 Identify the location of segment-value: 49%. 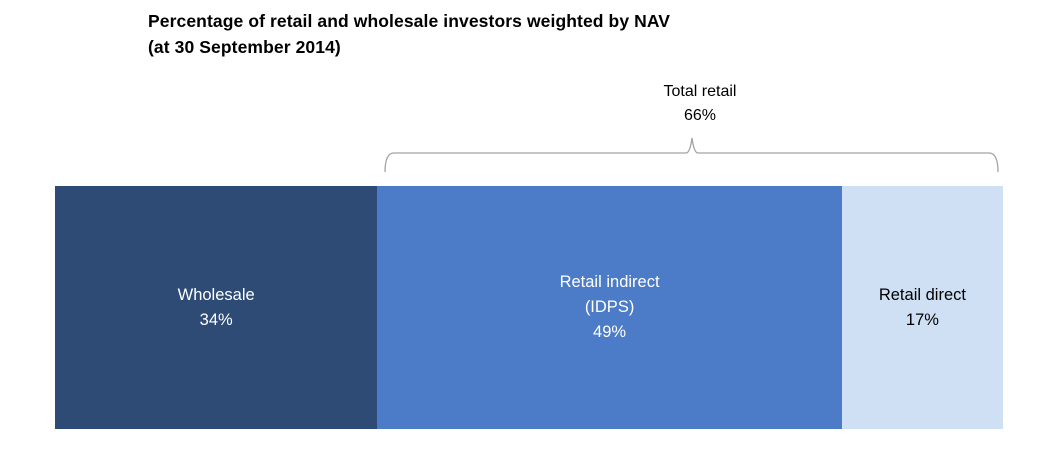
(610, 332).